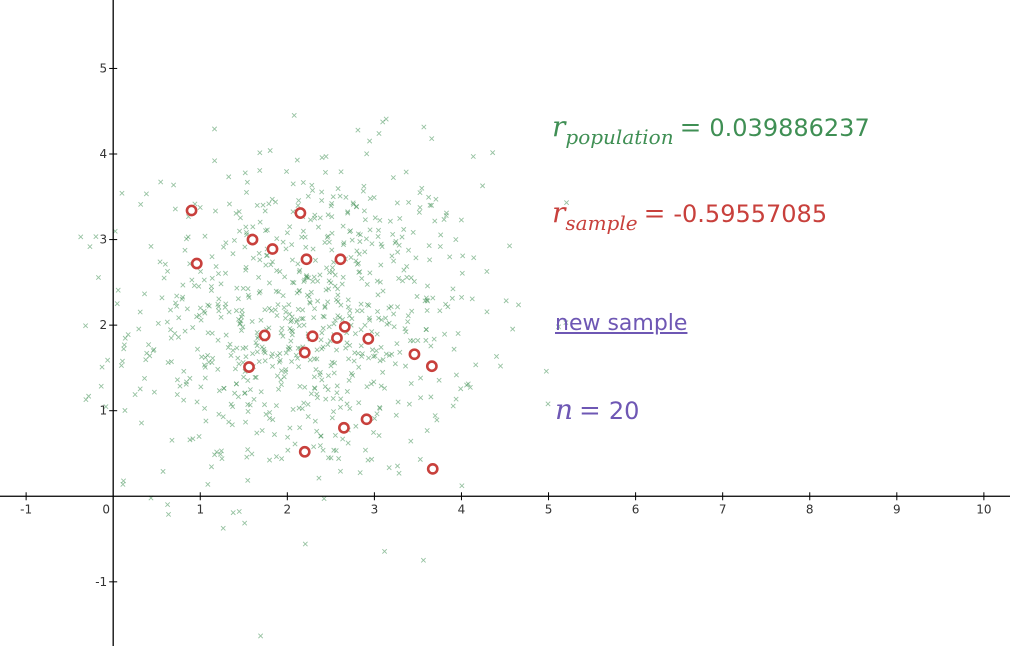 This screenshot has height=646, width=1010. Describe the element at coordinates (200, 509) in the screenshot. I see `x-tick-label: 1` at that location.